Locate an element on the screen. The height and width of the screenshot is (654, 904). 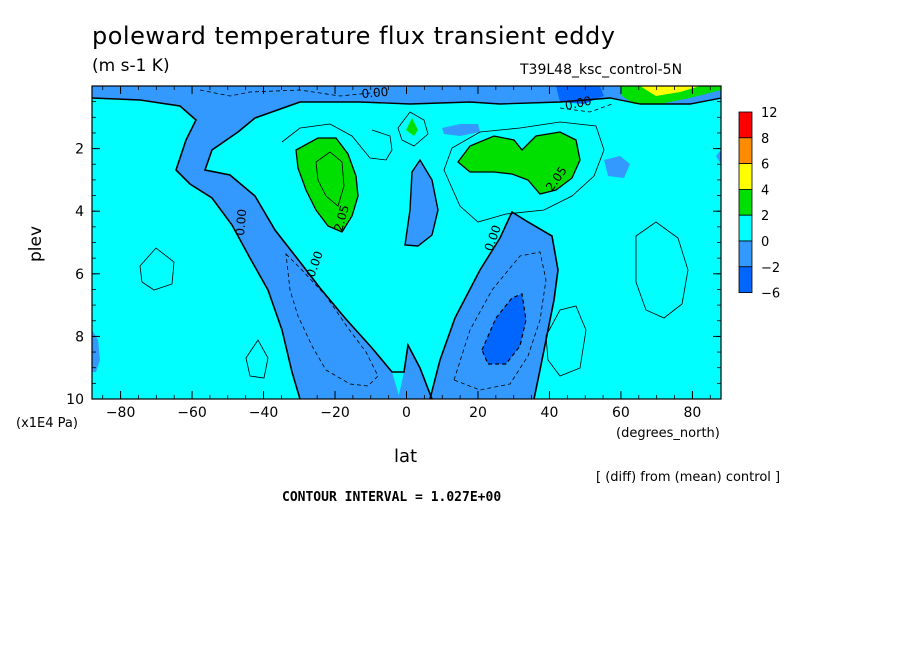
strong-negative-region-nh is located at coordinates (504, 329).